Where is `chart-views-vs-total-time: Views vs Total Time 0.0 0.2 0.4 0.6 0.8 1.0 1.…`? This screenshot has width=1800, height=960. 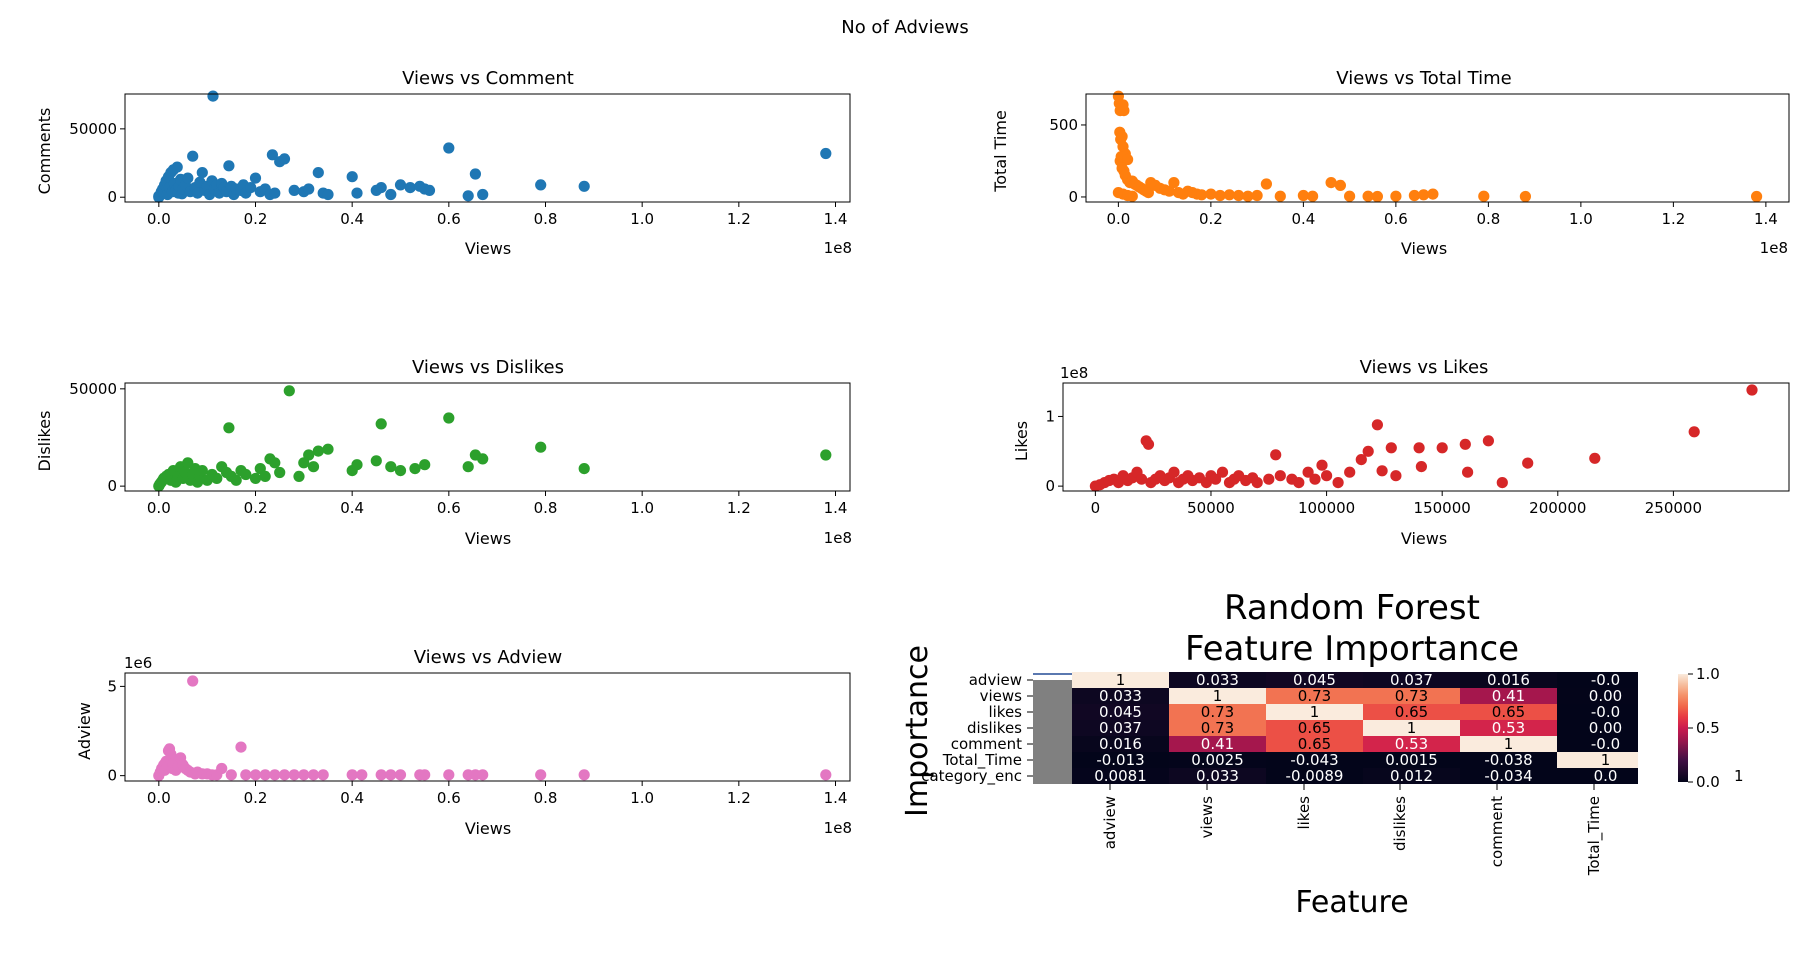
chart-views-vs-total-time: Views vs Total Time 0.0 0.2 0.4 0.6 0.8 1.0 1.… is located at coordinates (1390, 163).